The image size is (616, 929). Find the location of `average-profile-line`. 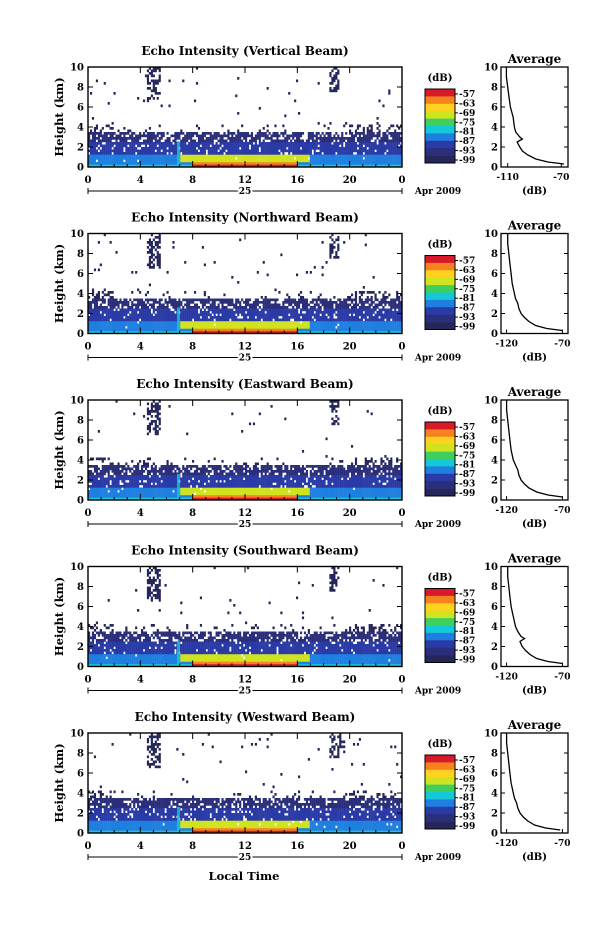

average-profile-line is located at coordinates (535, 448).